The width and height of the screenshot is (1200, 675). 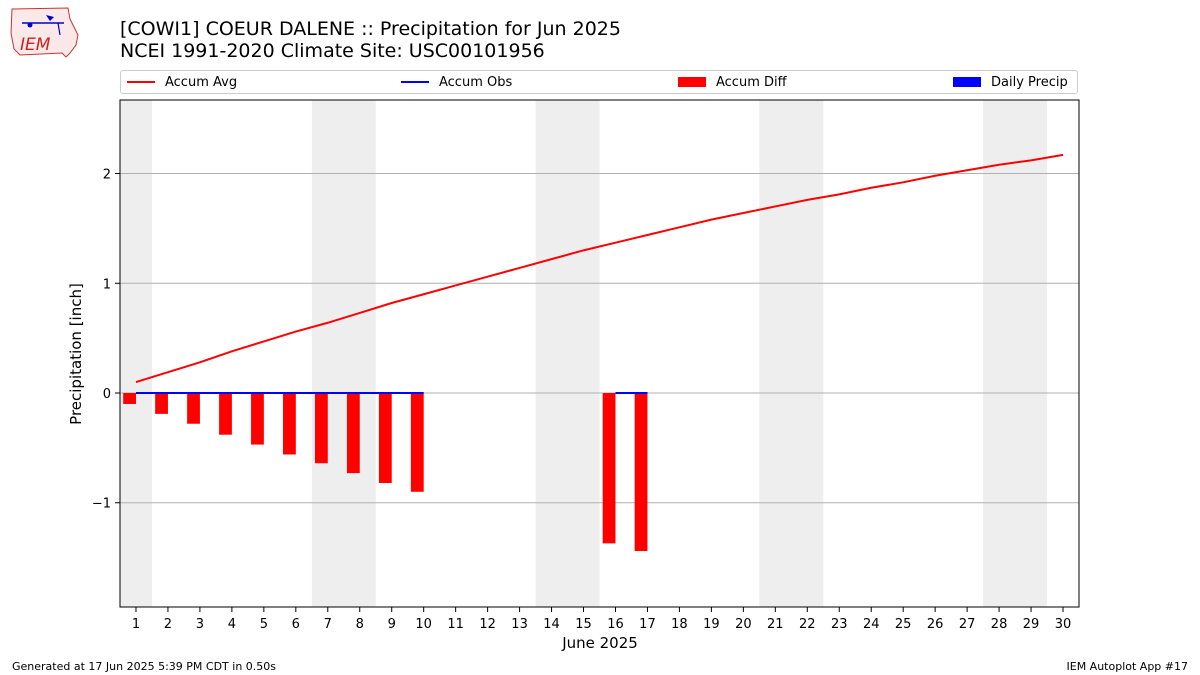 What do you see at coordinates (328, 624) in the screenshot?
I see `x-tick-label: 7` at bounding box center [328, 624].